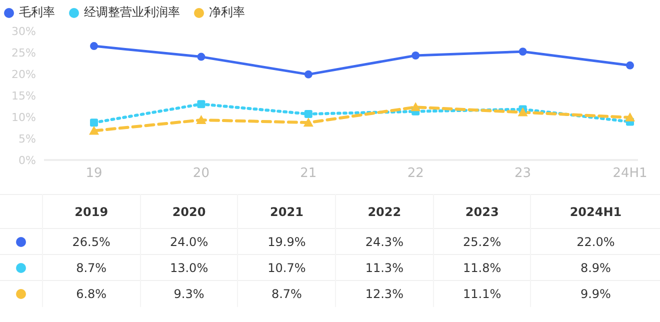 This screenshot has width=660, height=322. I want to click on data-label: 26.5%, so click(91, 241).